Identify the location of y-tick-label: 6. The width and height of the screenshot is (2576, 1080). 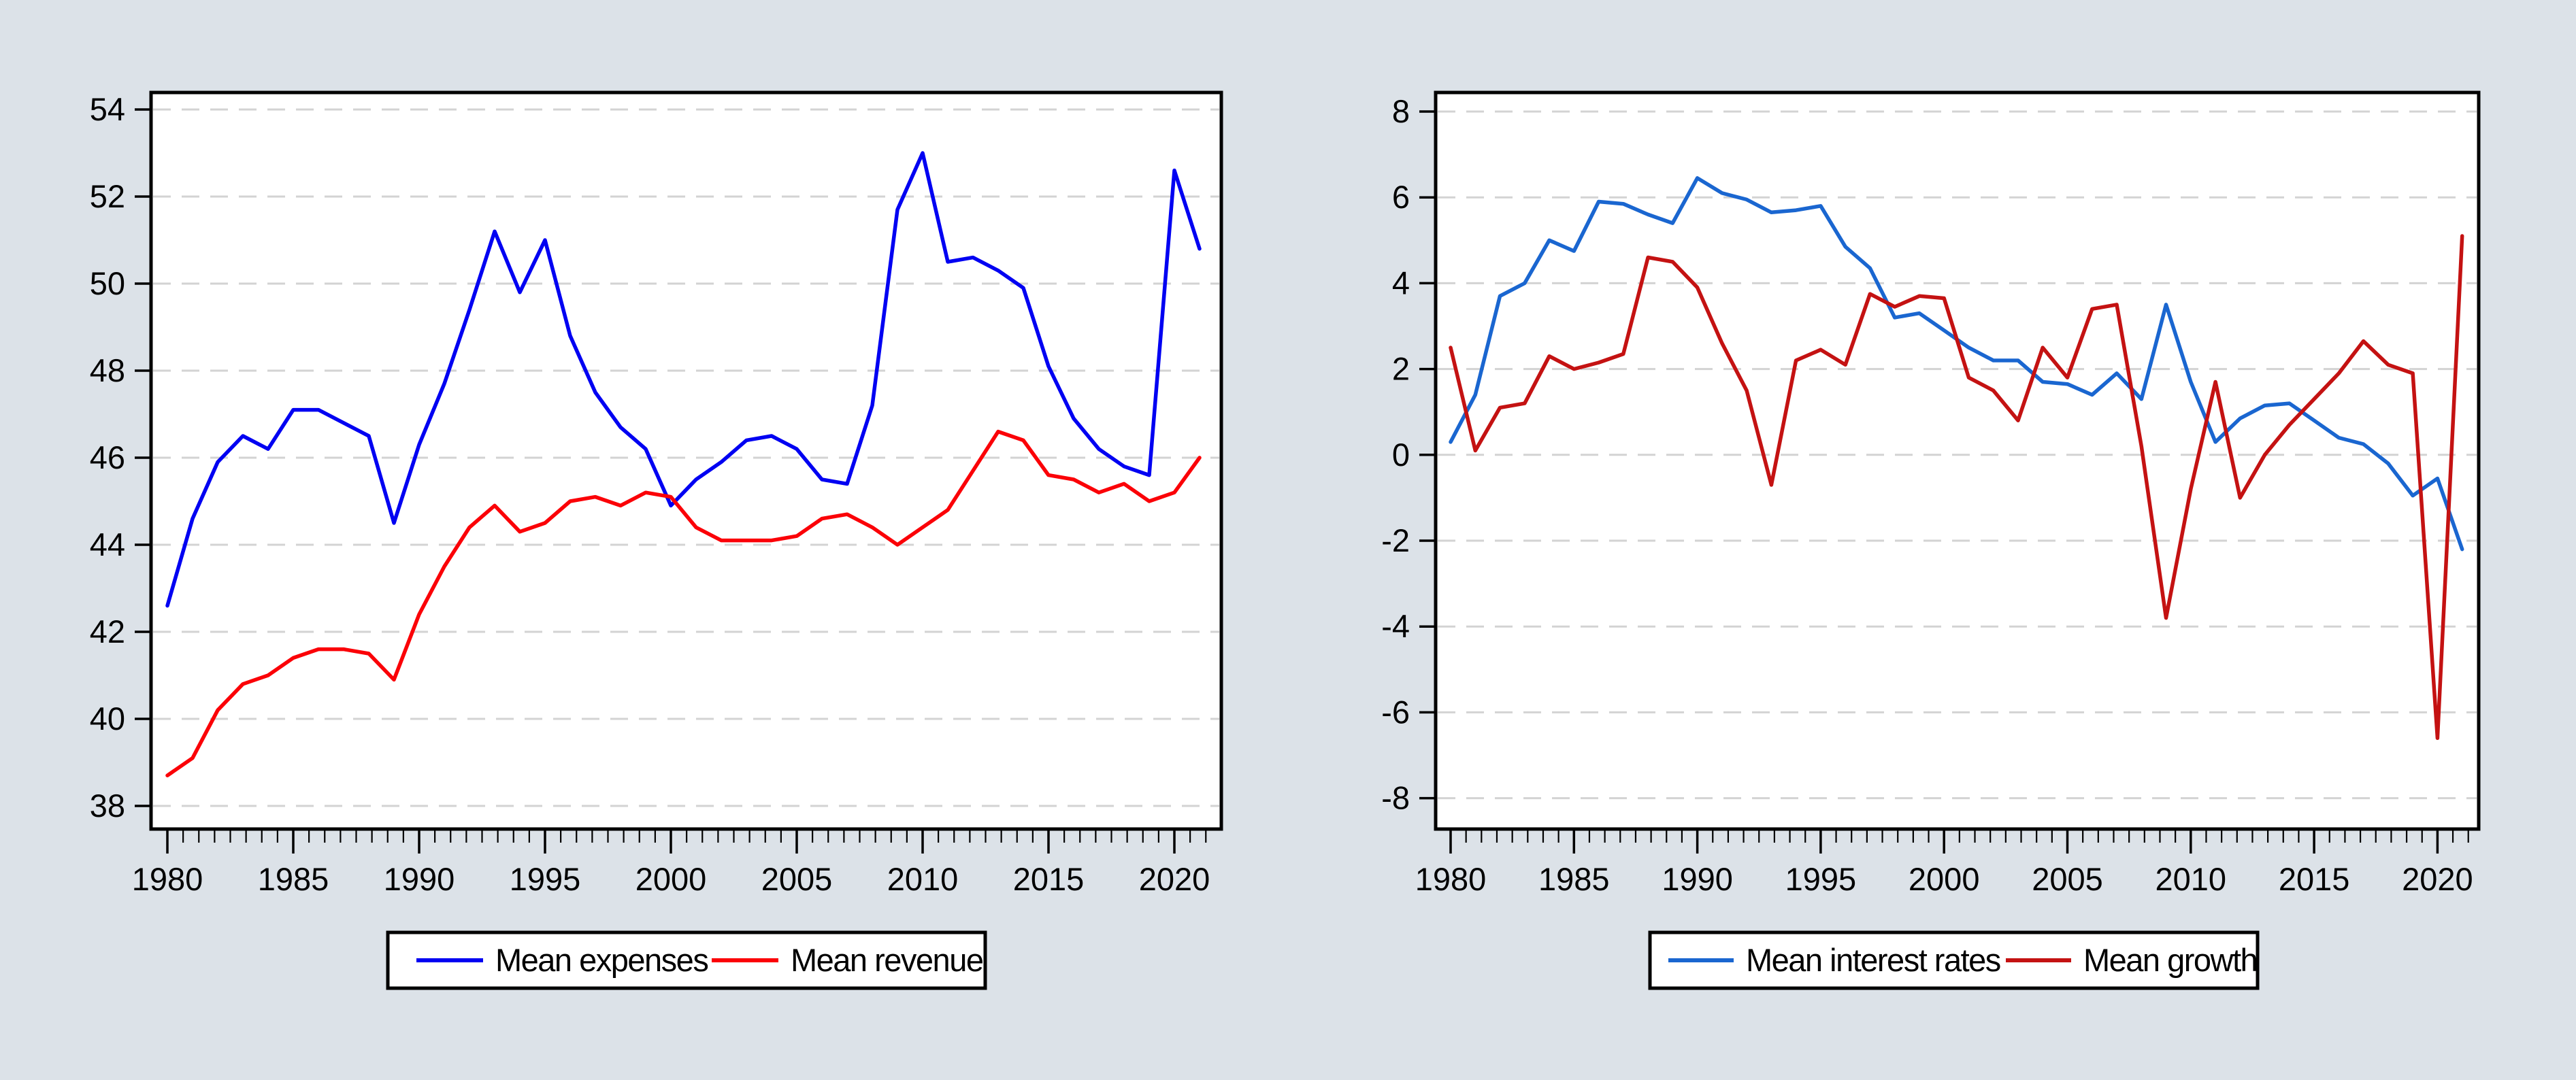
(1401, 197).